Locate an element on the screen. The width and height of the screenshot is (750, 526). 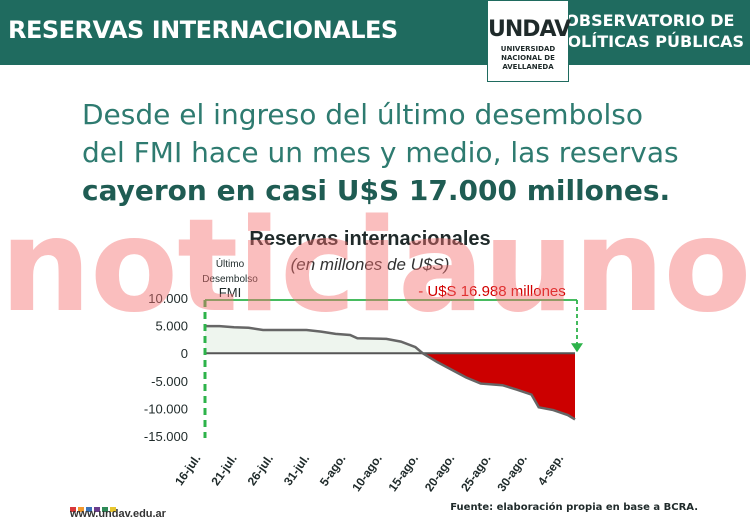
x-tick-label: 10-ago. is located at coordinates (367, 473).